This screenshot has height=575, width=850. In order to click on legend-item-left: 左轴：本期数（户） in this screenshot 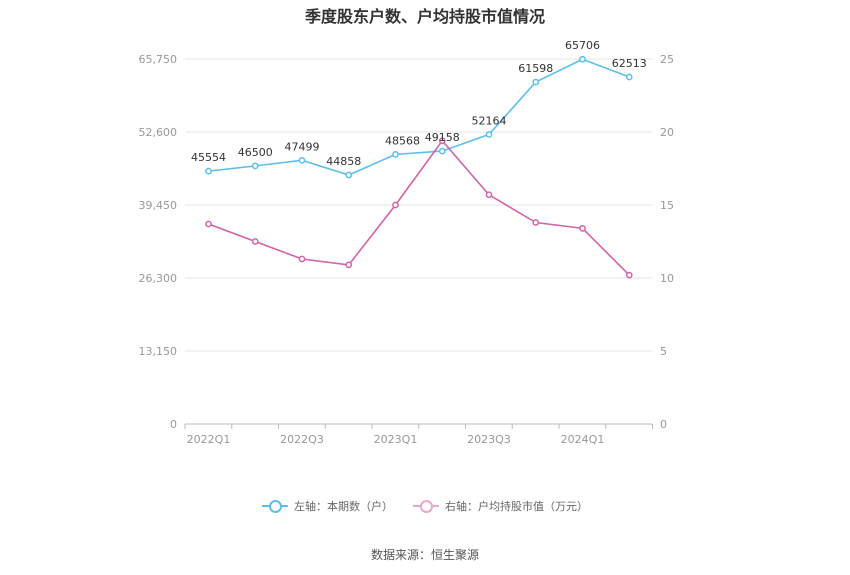, I will do `click(327, 506)`.